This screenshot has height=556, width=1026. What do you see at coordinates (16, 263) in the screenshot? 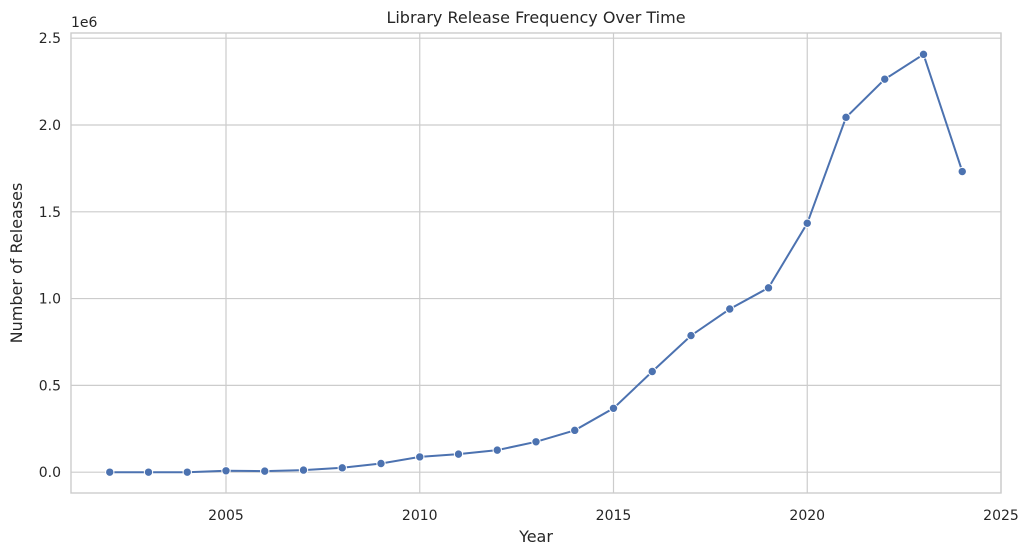
I see `y-axis-label: Number of Releases` at bounding box center [16, 263].